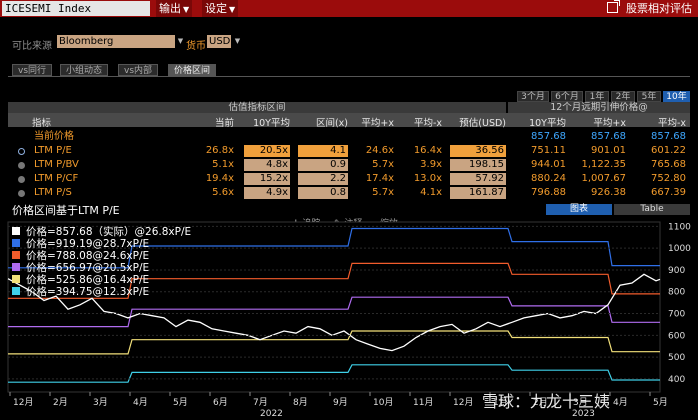  I want to click on radio-ltm-pbv, so click(21, 165).